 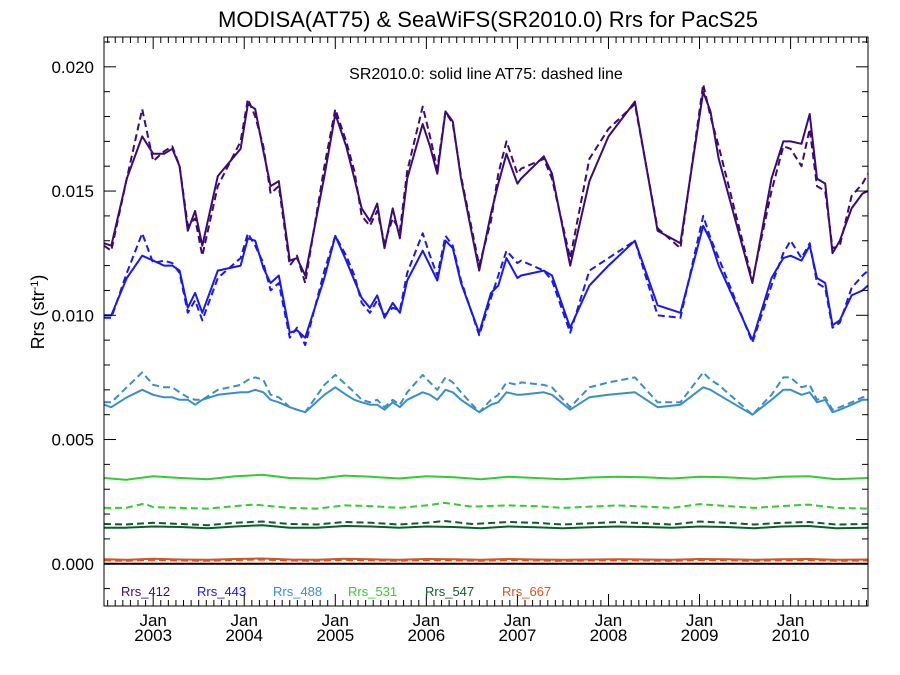 What do you see at coordinates (518, 635) in the screenshot?
I see `x-tick-label-year: 2007` at bounding box center [518, 635].